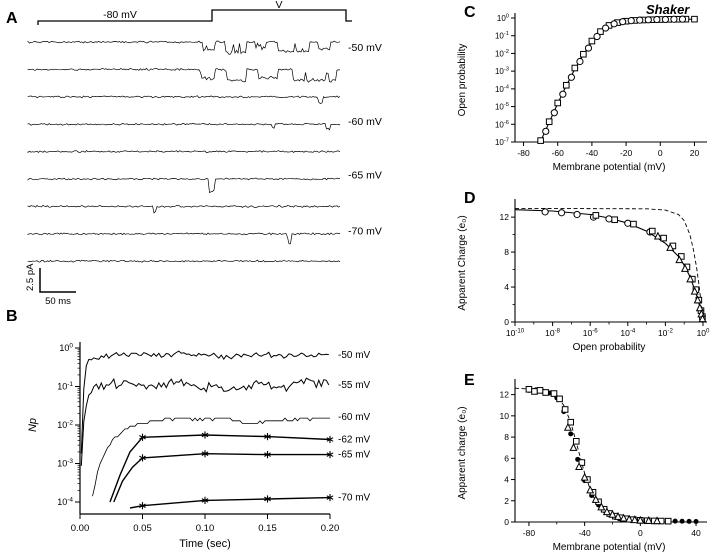  Describe the element at coordinates (506, 322) in the screenshot. I see `y-tick-label: 0` at that location.